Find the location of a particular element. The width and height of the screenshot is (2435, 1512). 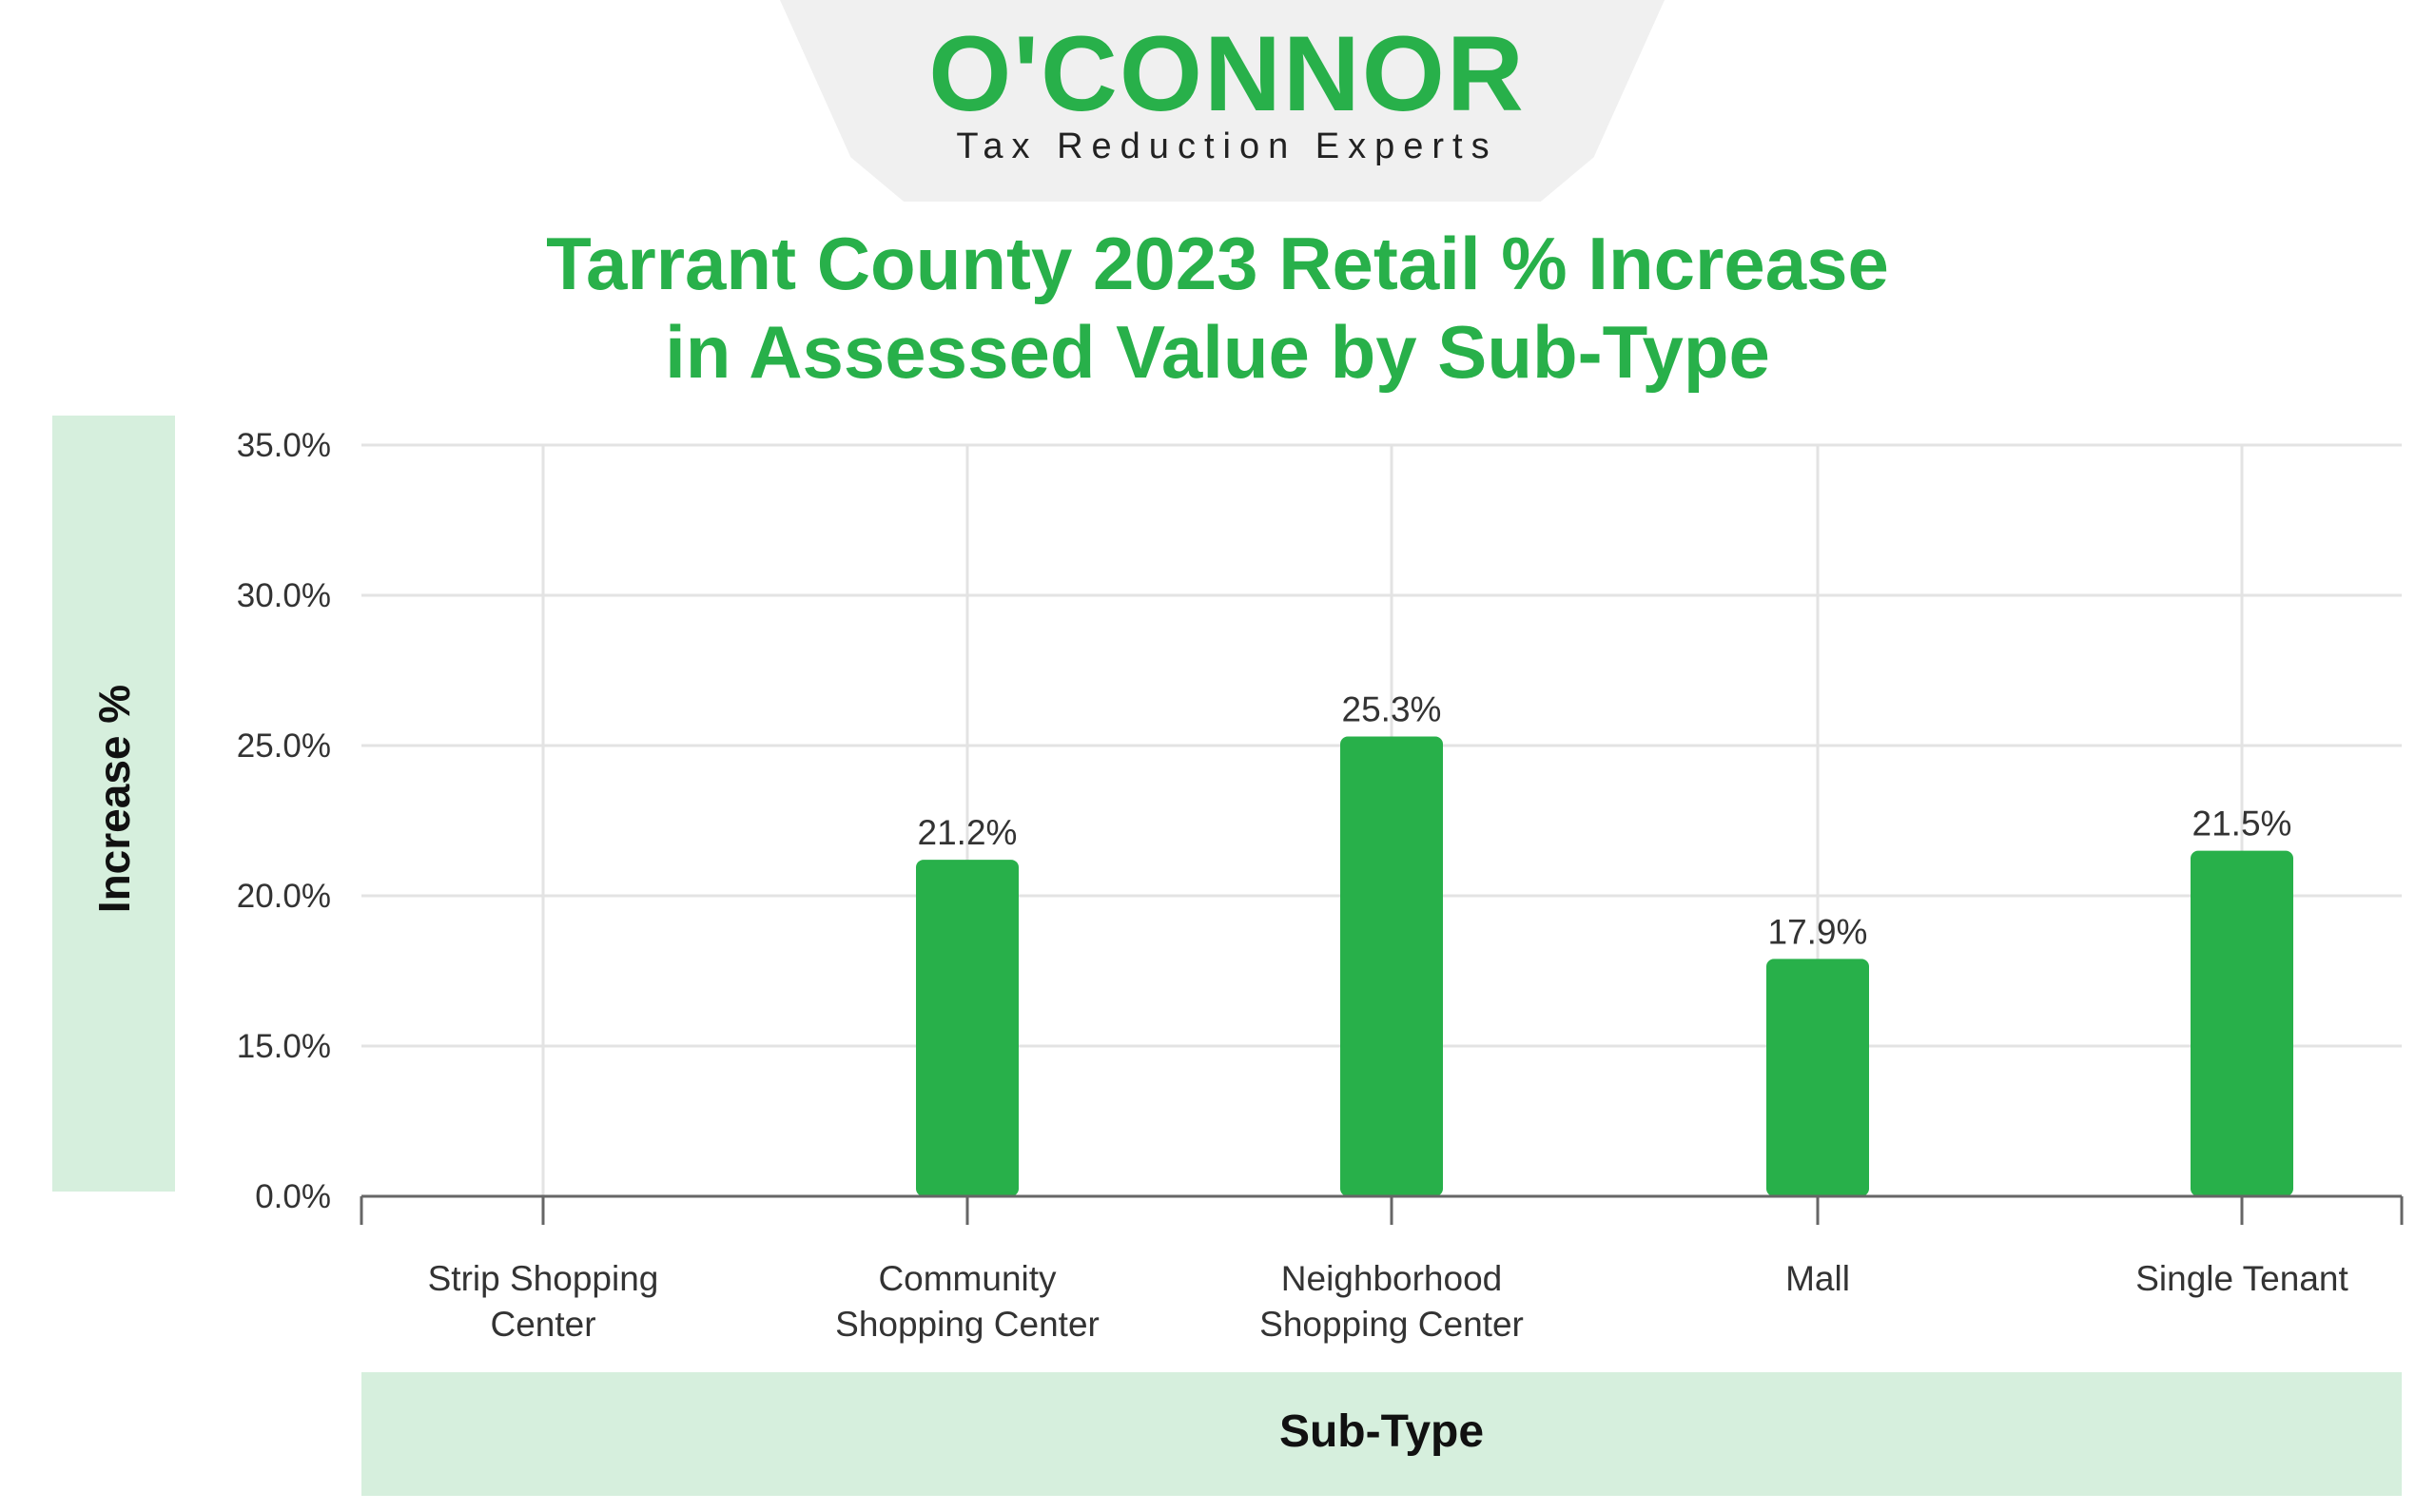

bar-value-label: 25.3% is located at coordinates (1392, 709).